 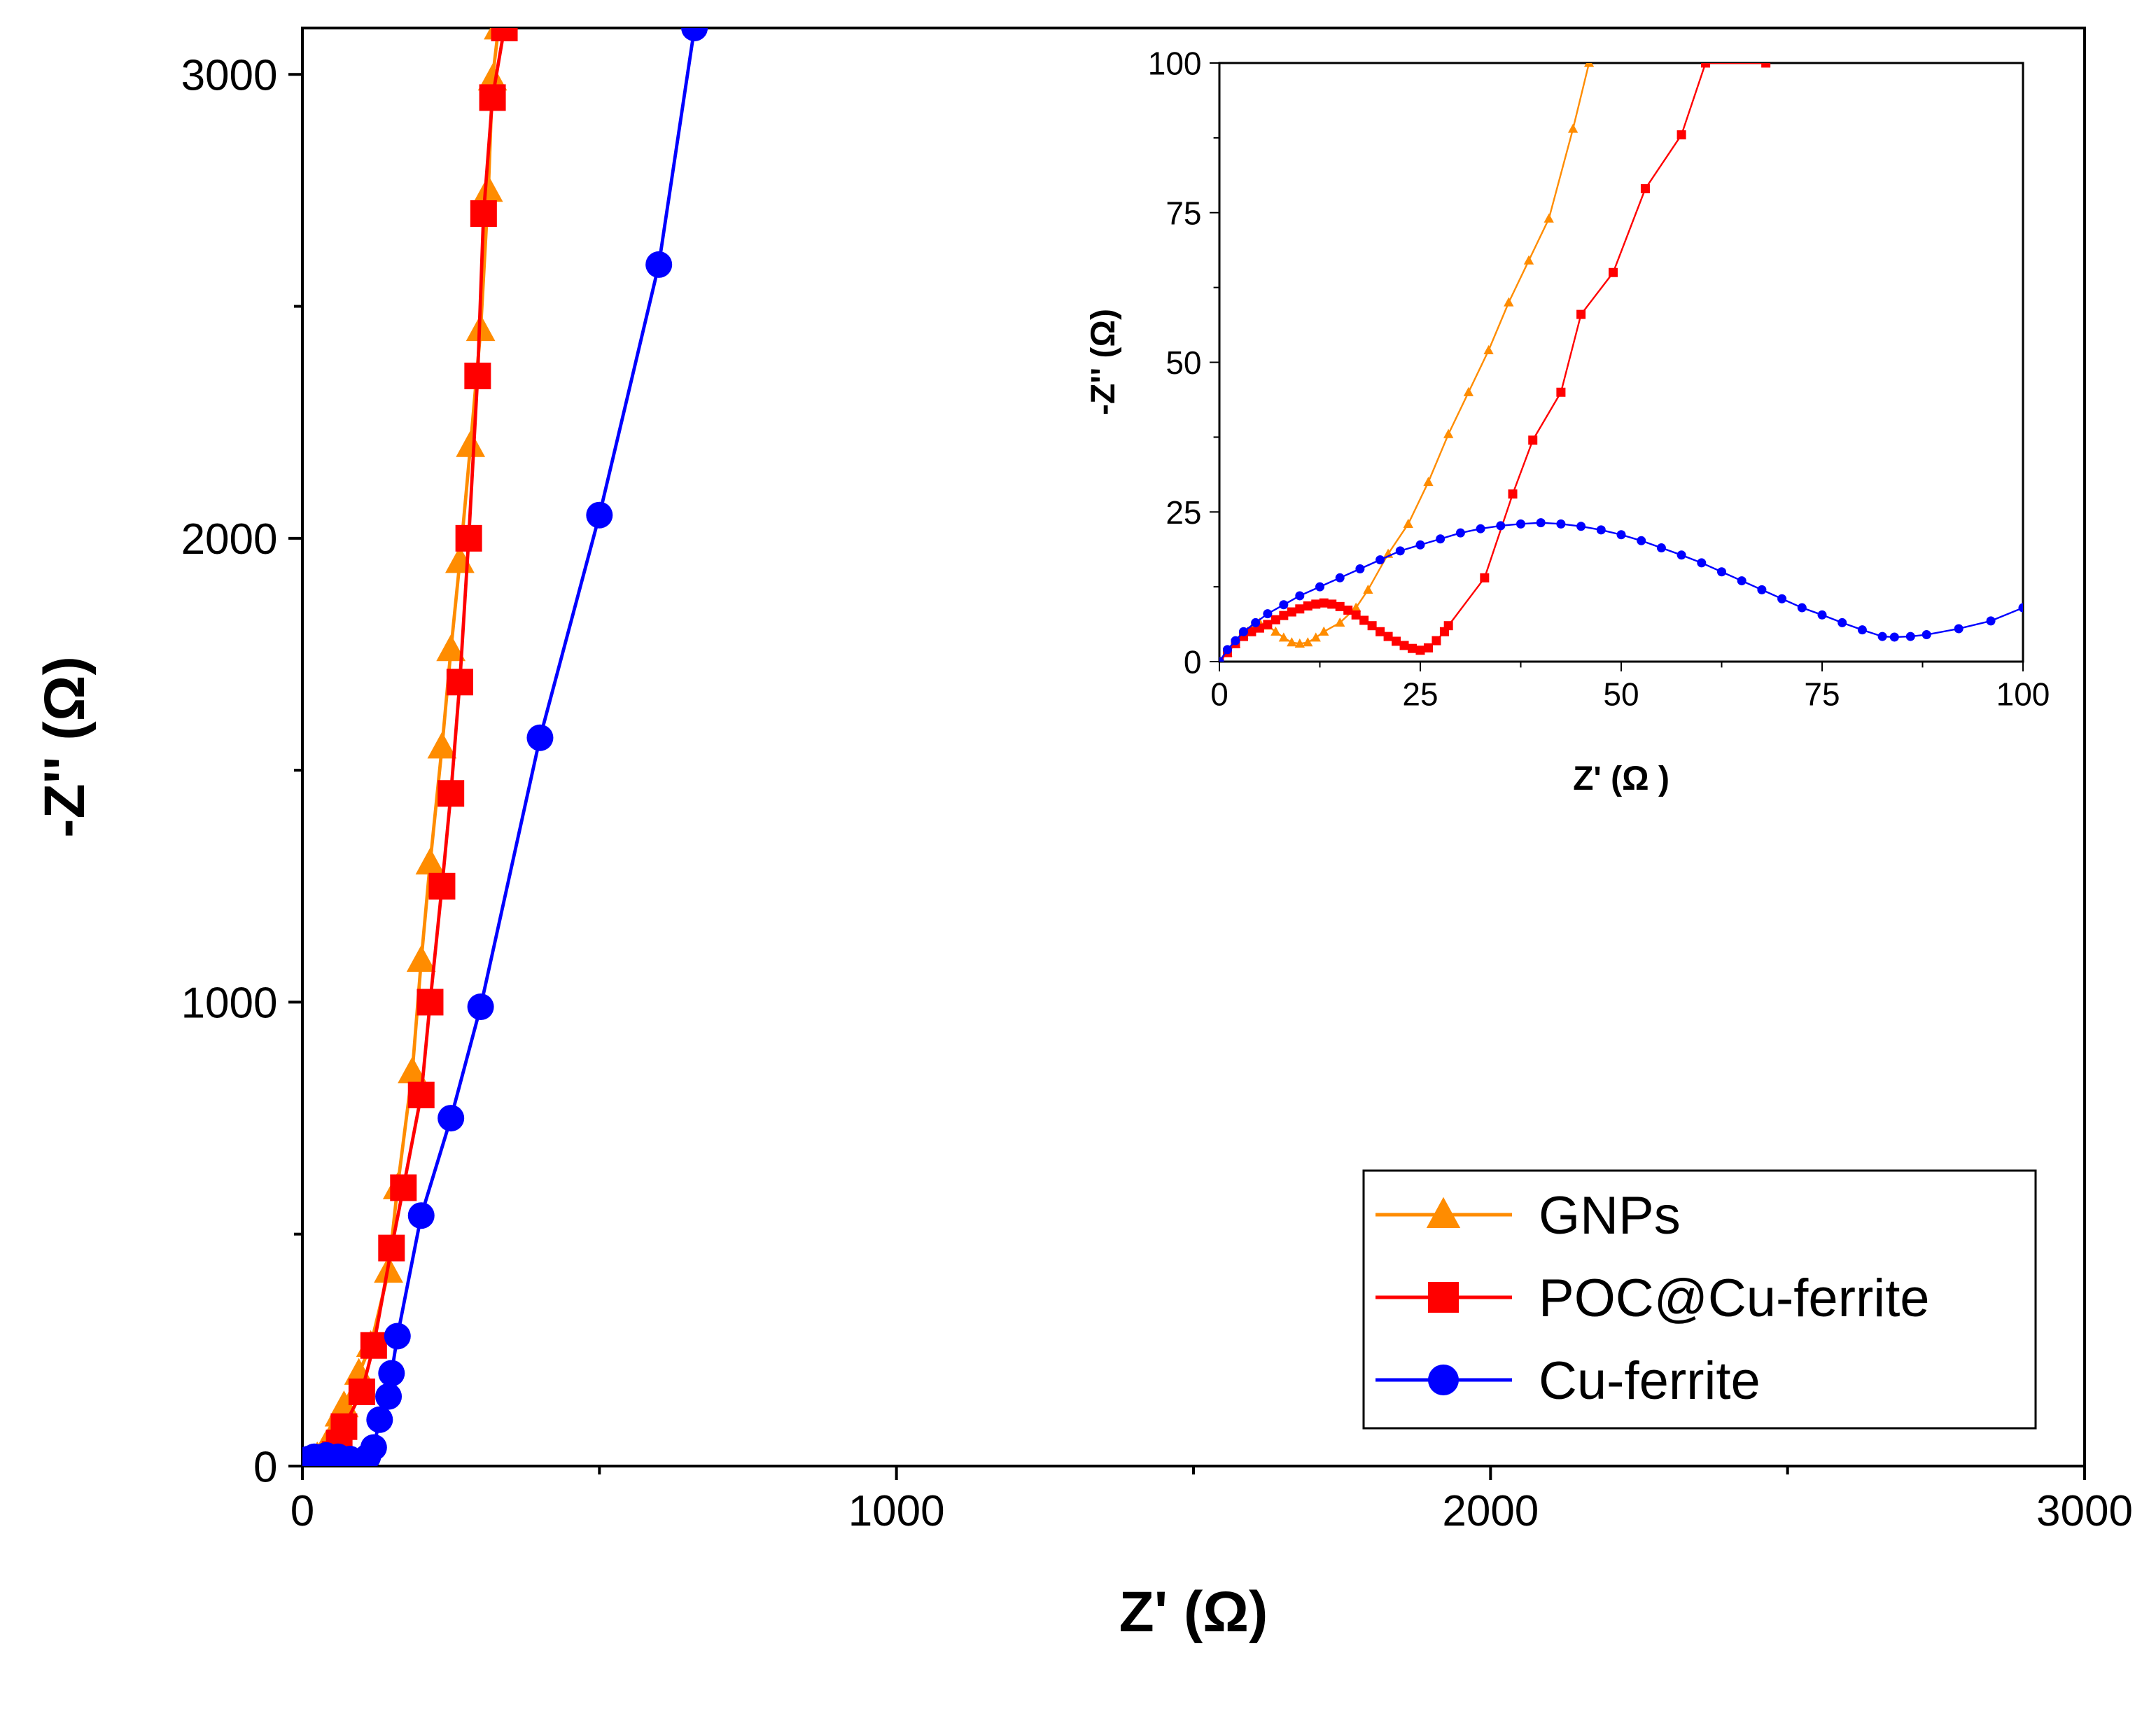 I want to click on main-x-tick-label: 1000, so click(x=896, y=1511).